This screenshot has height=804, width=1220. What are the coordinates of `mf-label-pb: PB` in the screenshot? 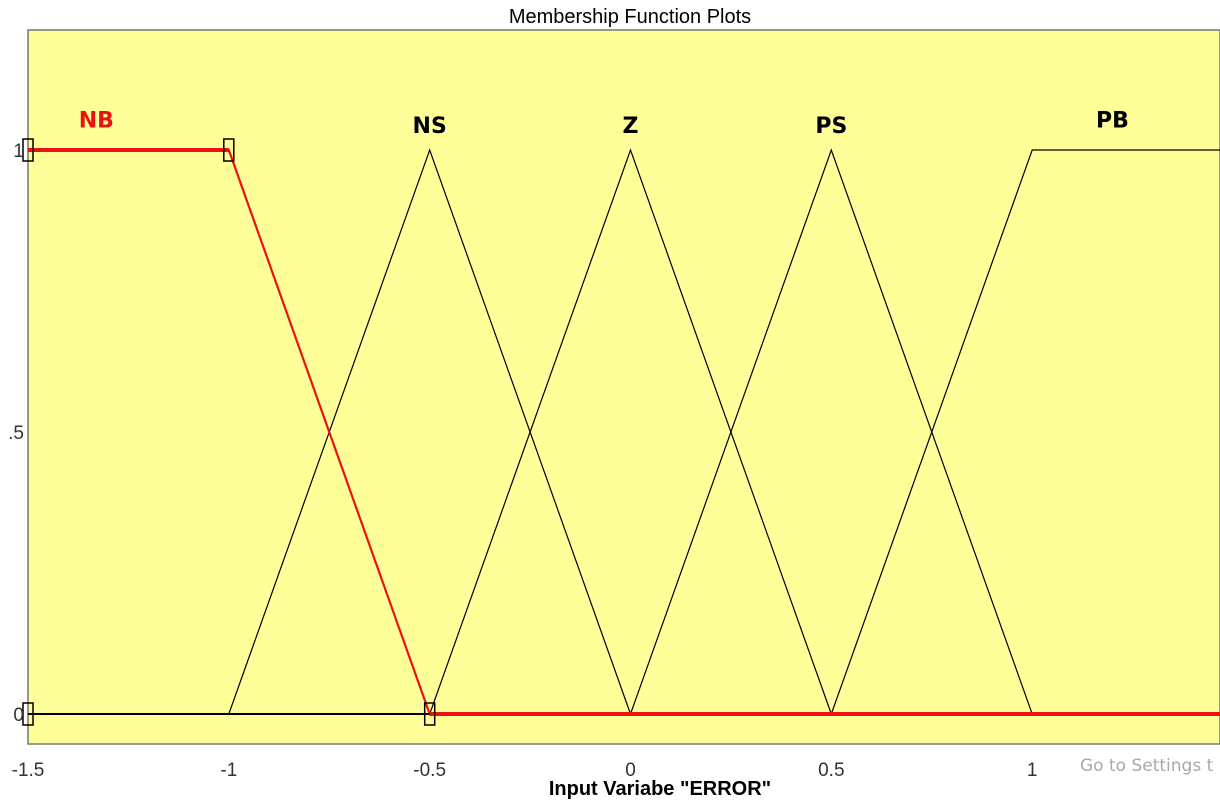 It's located at (1112, 120).